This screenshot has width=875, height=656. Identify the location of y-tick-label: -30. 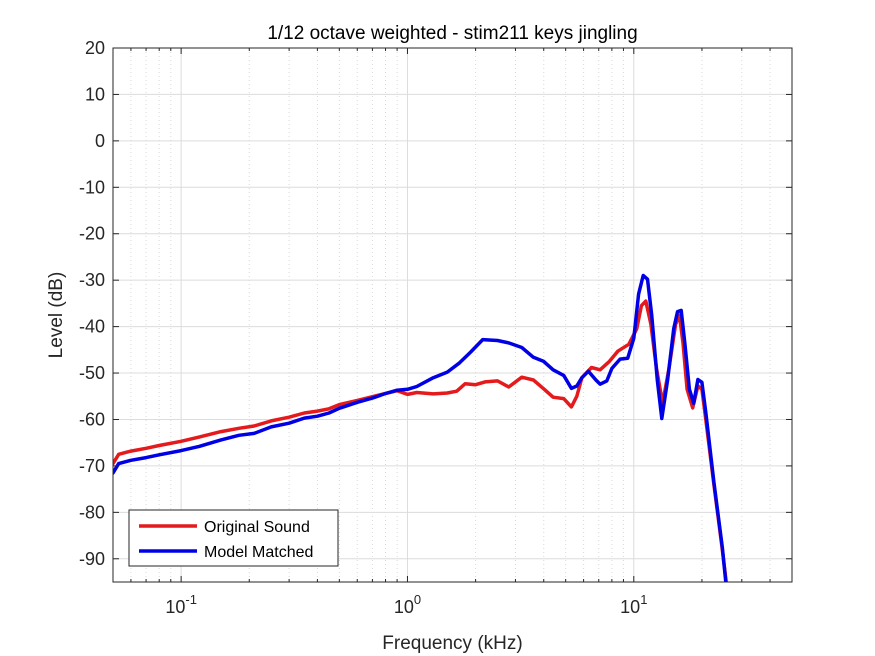
(92, 280).